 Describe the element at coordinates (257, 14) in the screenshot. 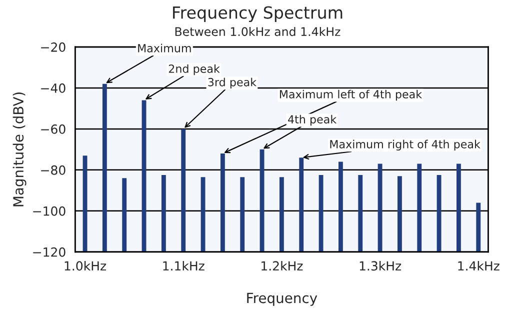

I see `chart-title: Frequency Spectrum` at that location.